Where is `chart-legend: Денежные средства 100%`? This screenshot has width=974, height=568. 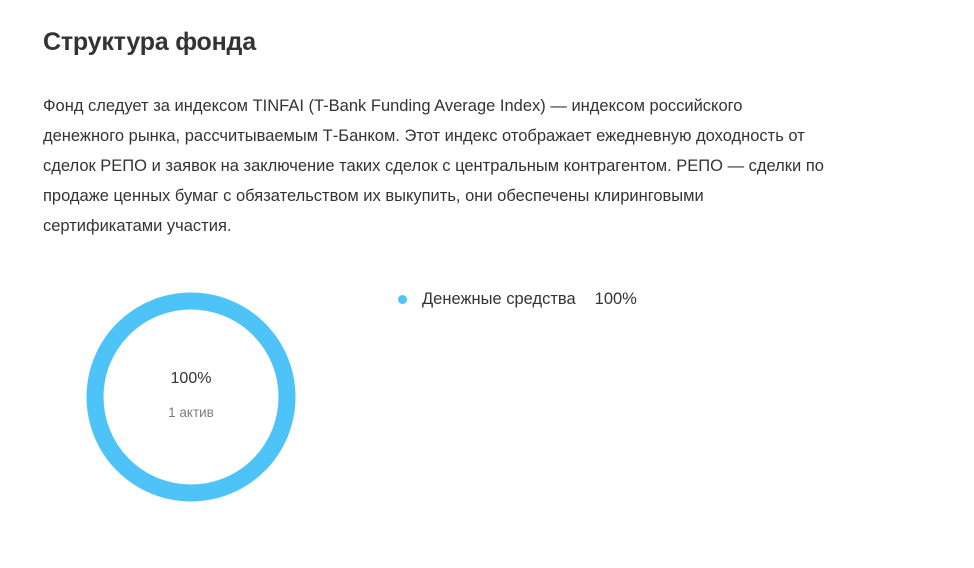
chart-legend: Денежные средства 100% is located at coordinates (517, 299).